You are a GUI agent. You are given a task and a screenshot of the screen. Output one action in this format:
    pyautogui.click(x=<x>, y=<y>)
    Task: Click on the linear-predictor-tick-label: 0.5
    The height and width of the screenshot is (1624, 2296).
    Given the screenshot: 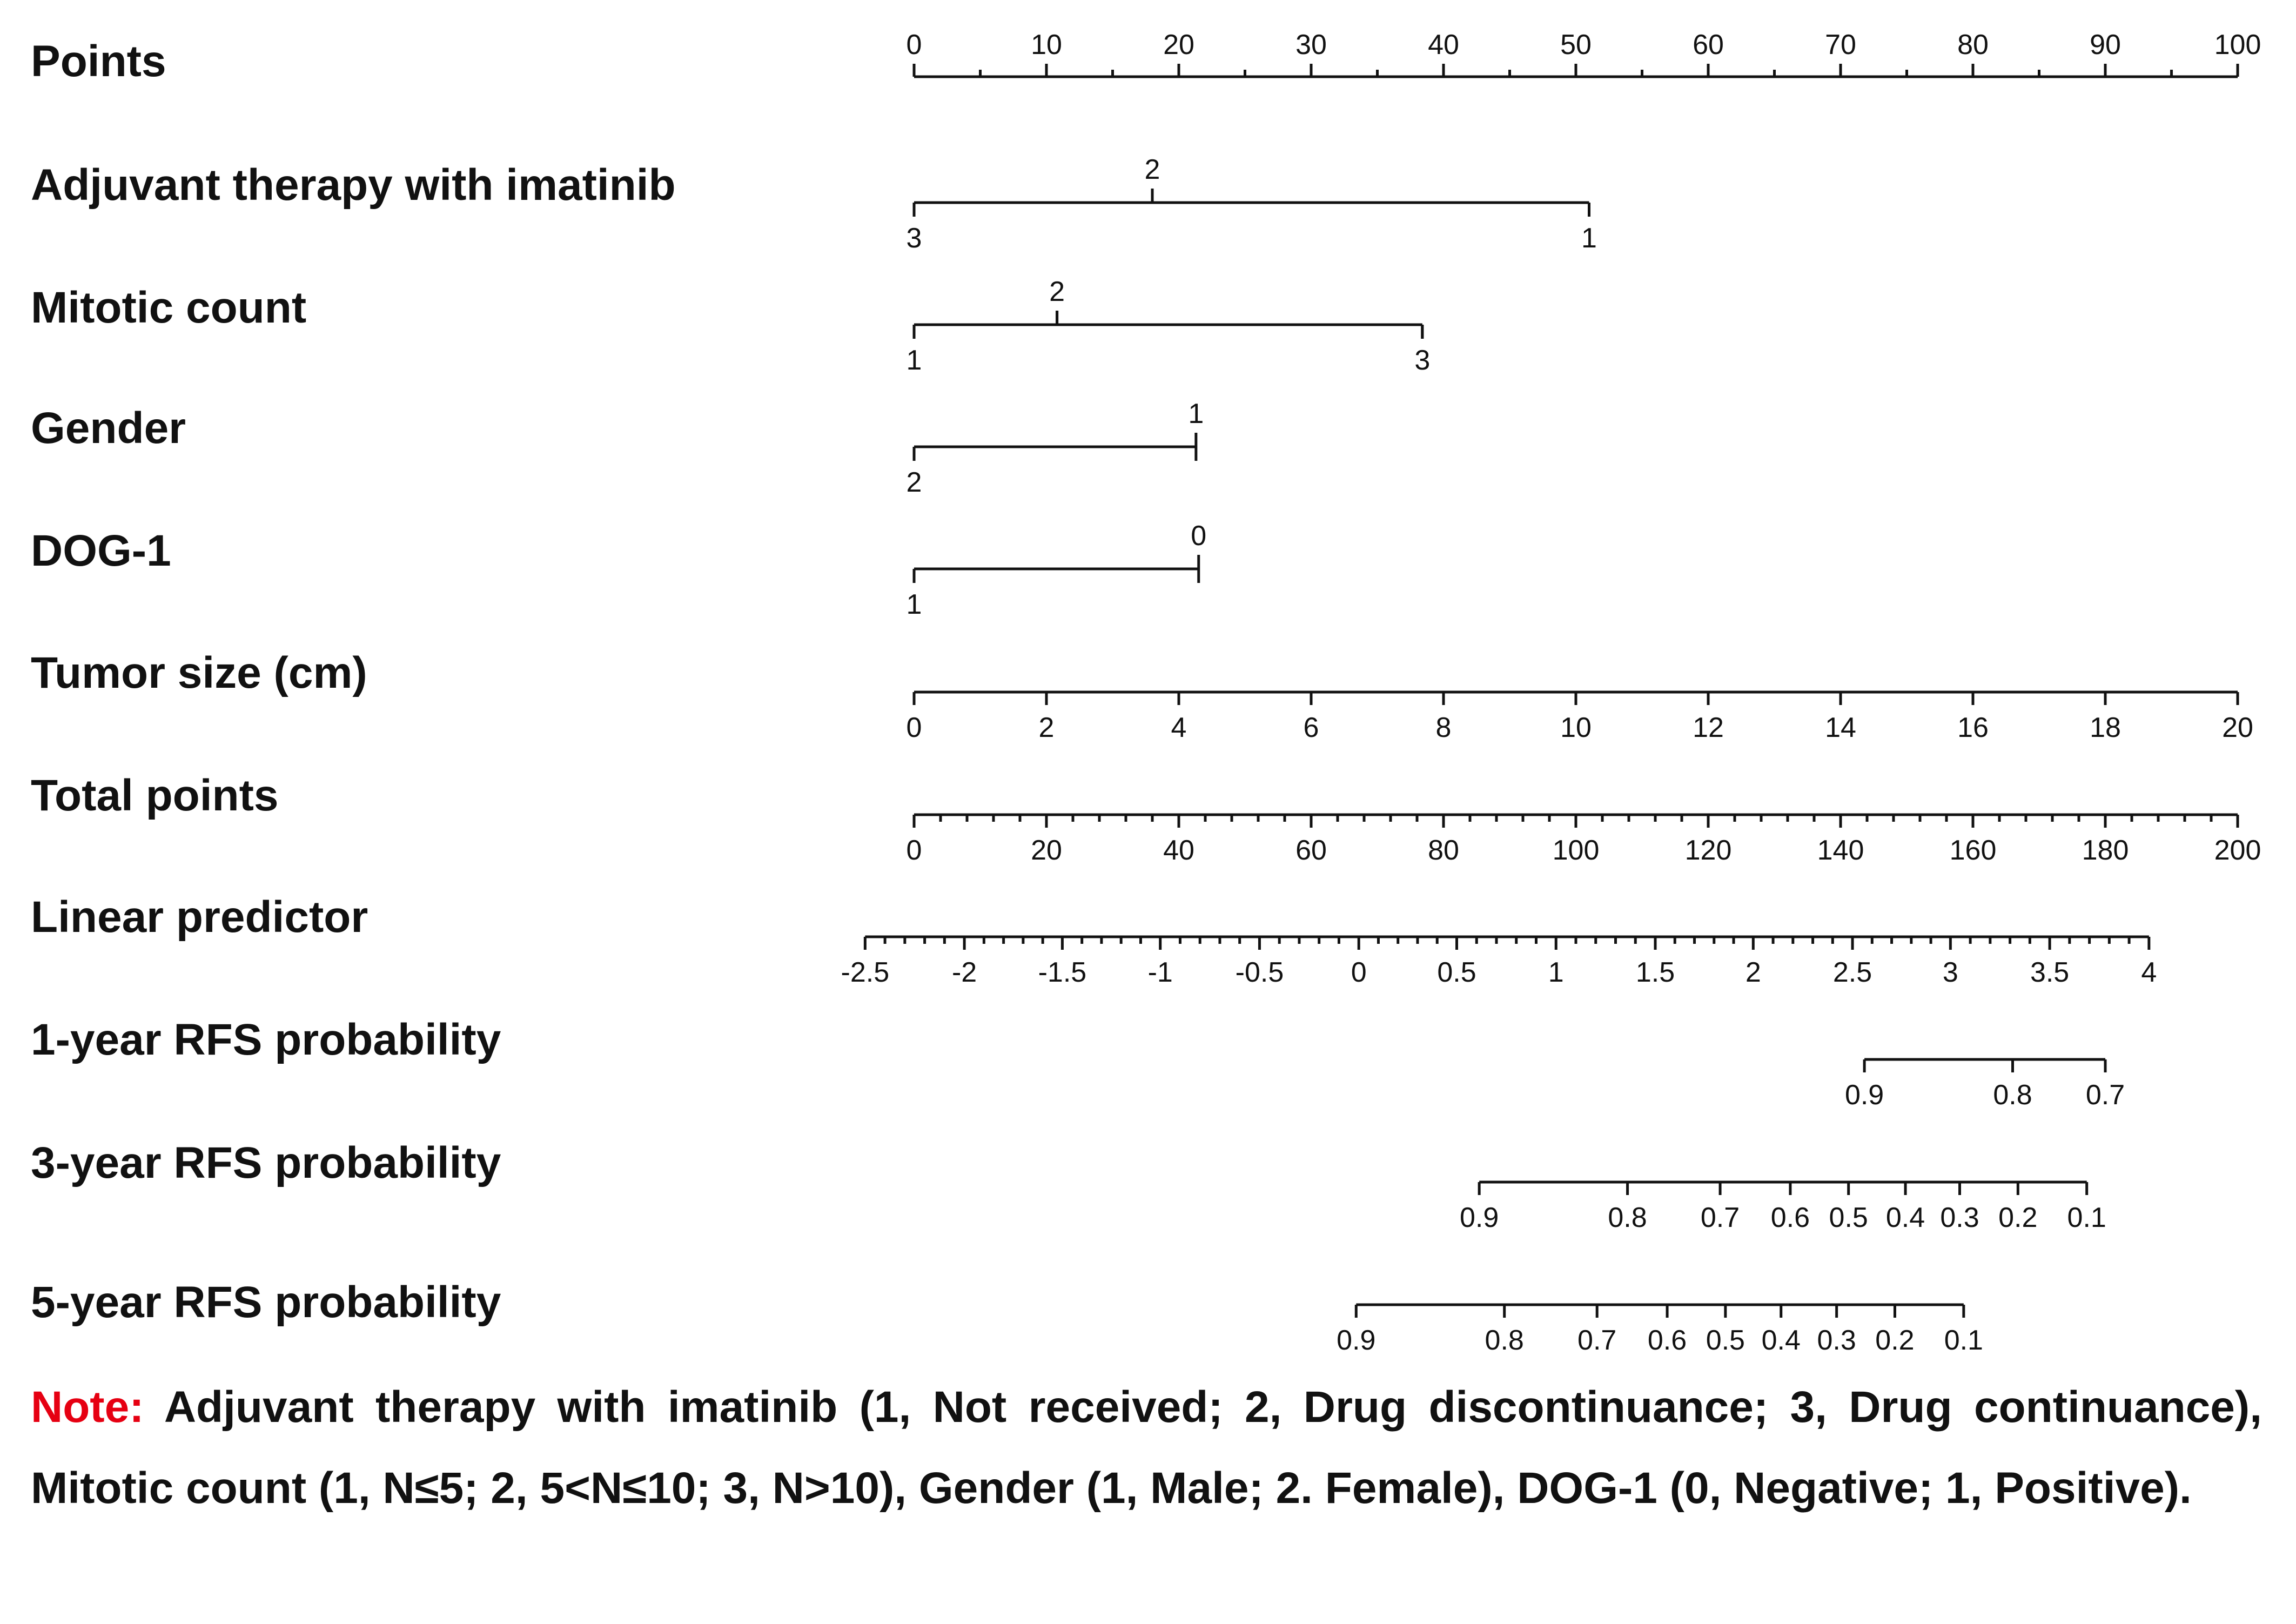 What is the action you would take?
    pyautogui.click(x=1456, y=972)
    